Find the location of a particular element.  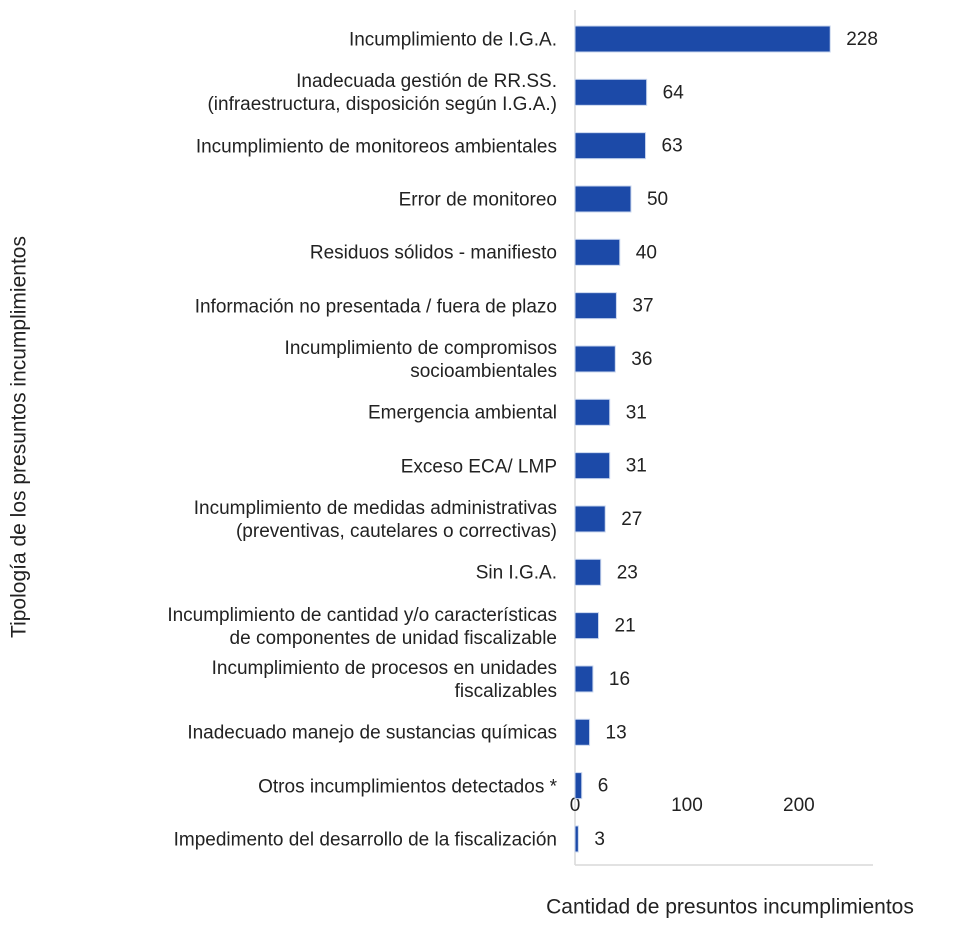

value-label: 23 is located at coordinates (627, 572).